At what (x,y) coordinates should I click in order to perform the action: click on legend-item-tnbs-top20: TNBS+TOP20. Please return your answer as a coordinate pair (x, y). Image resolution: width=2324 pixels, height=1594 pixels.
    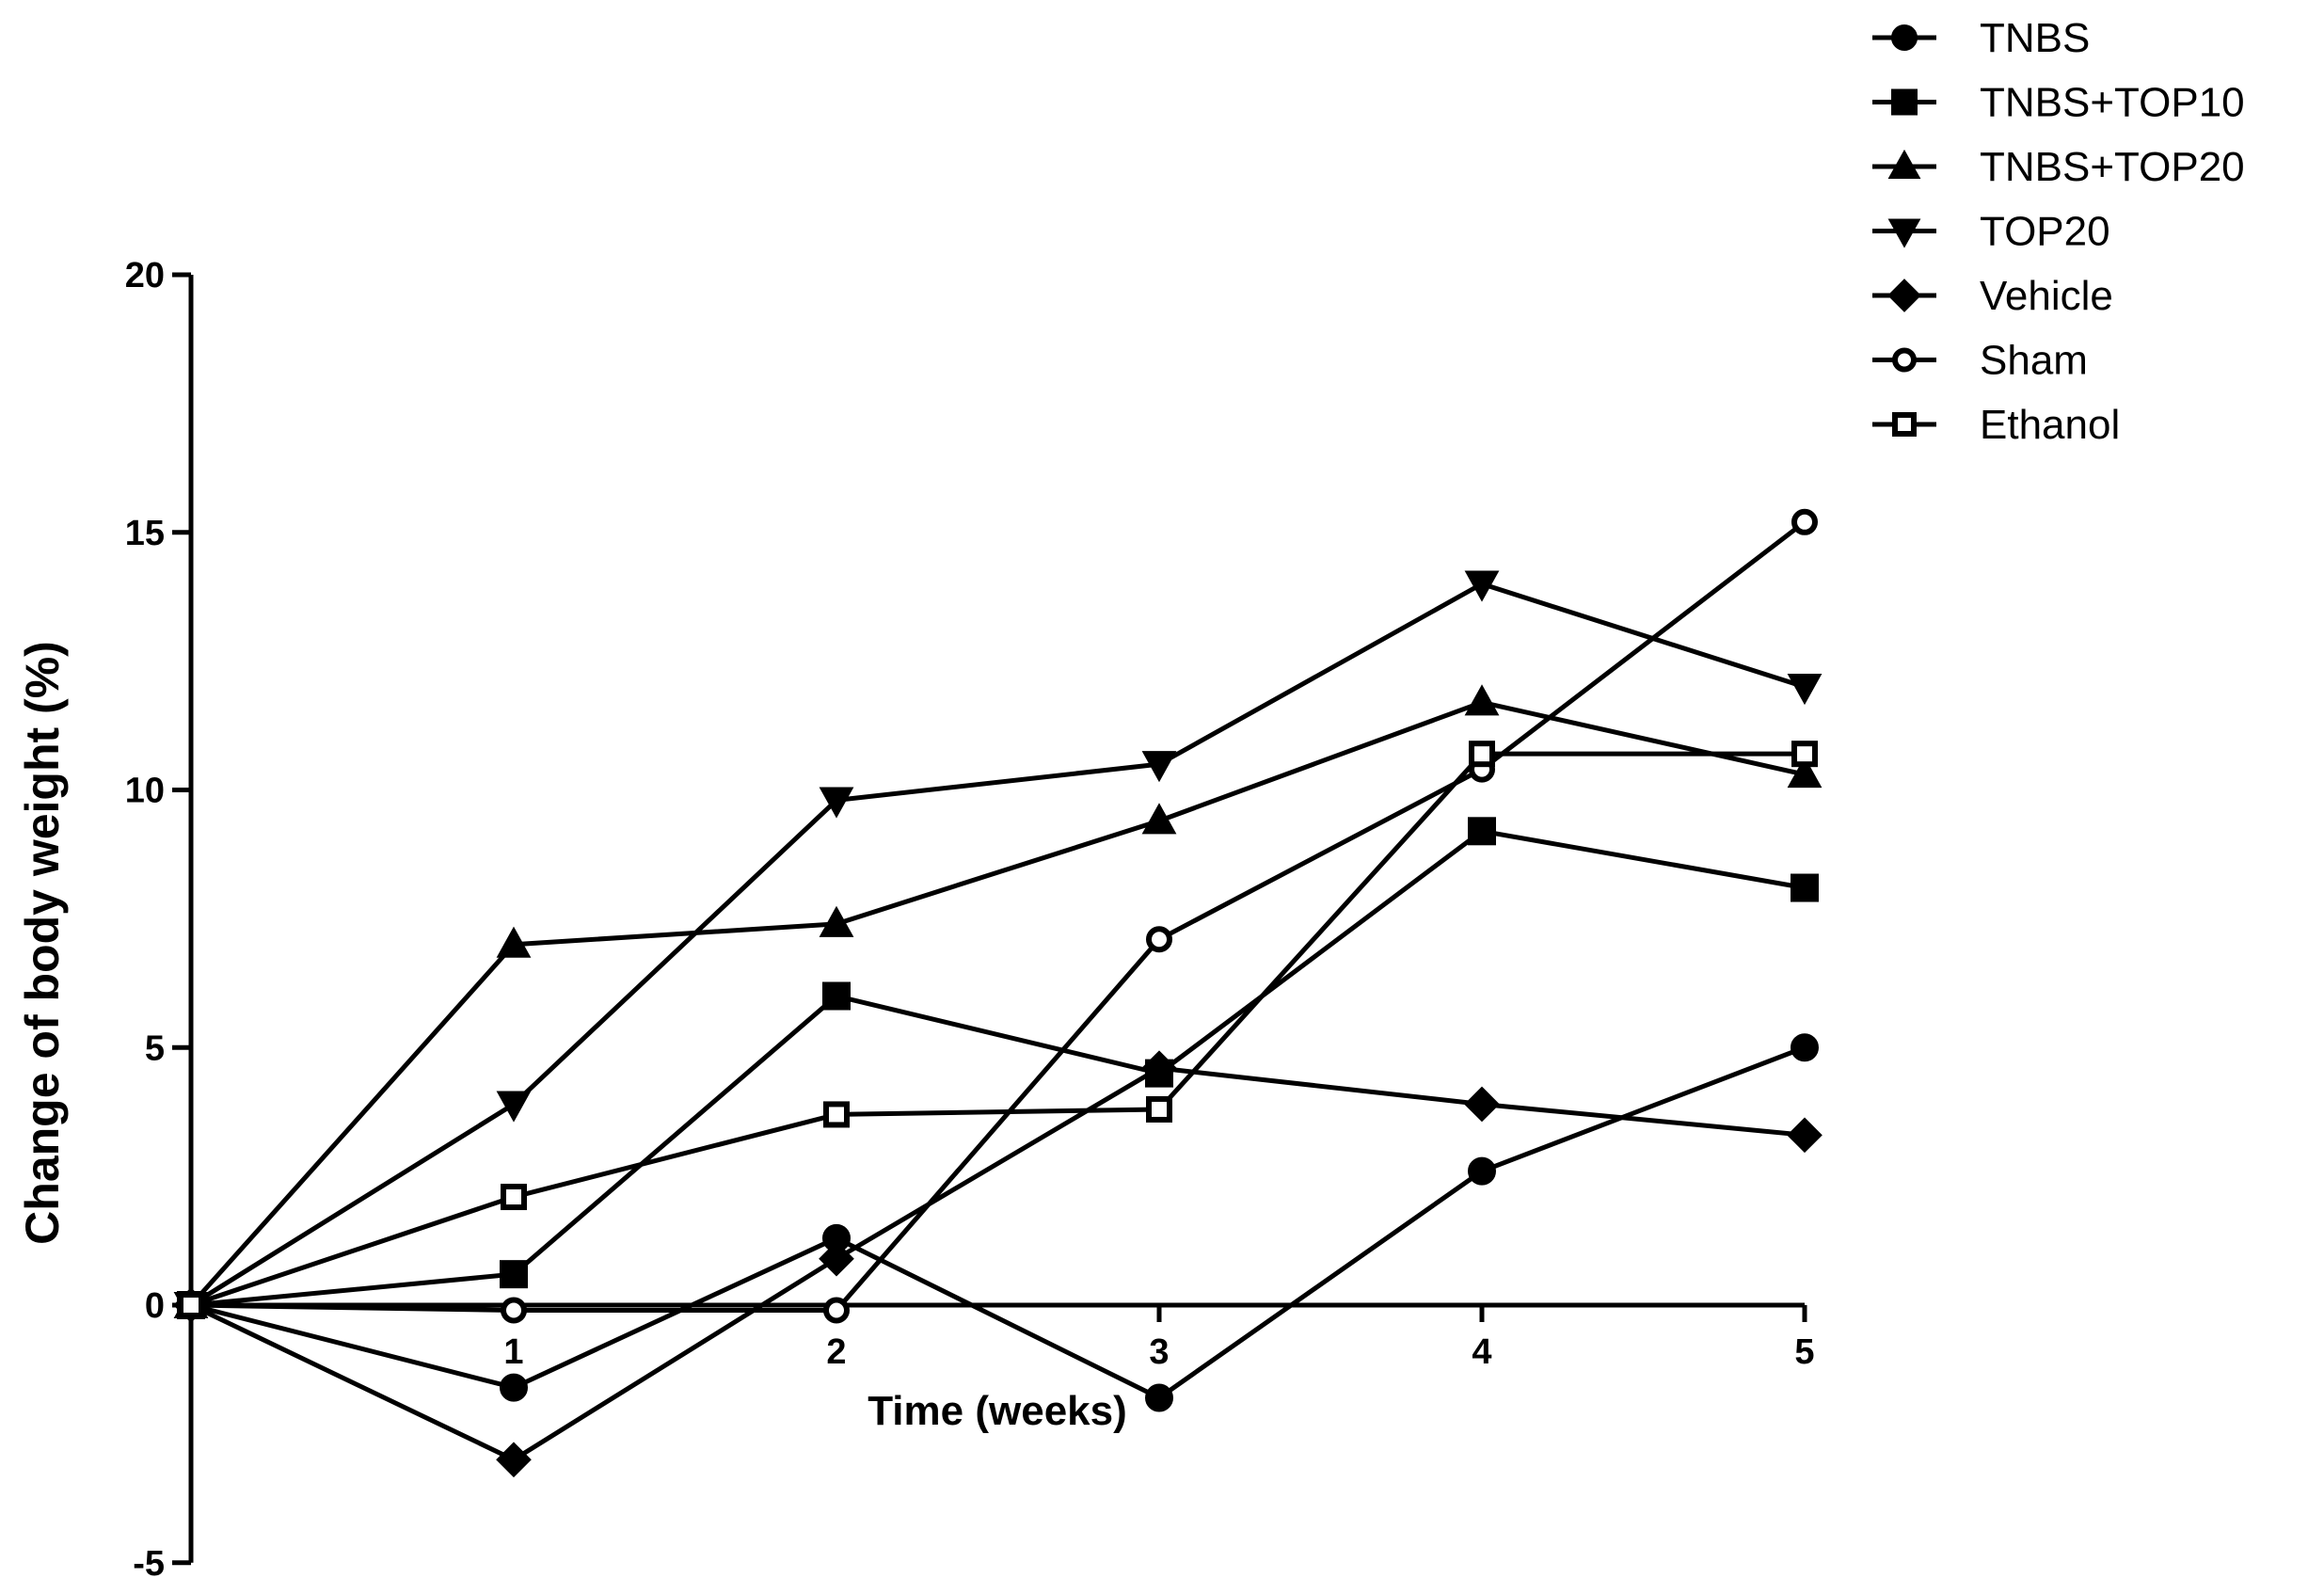
    Looking at the image, I should click on (2058, 167).